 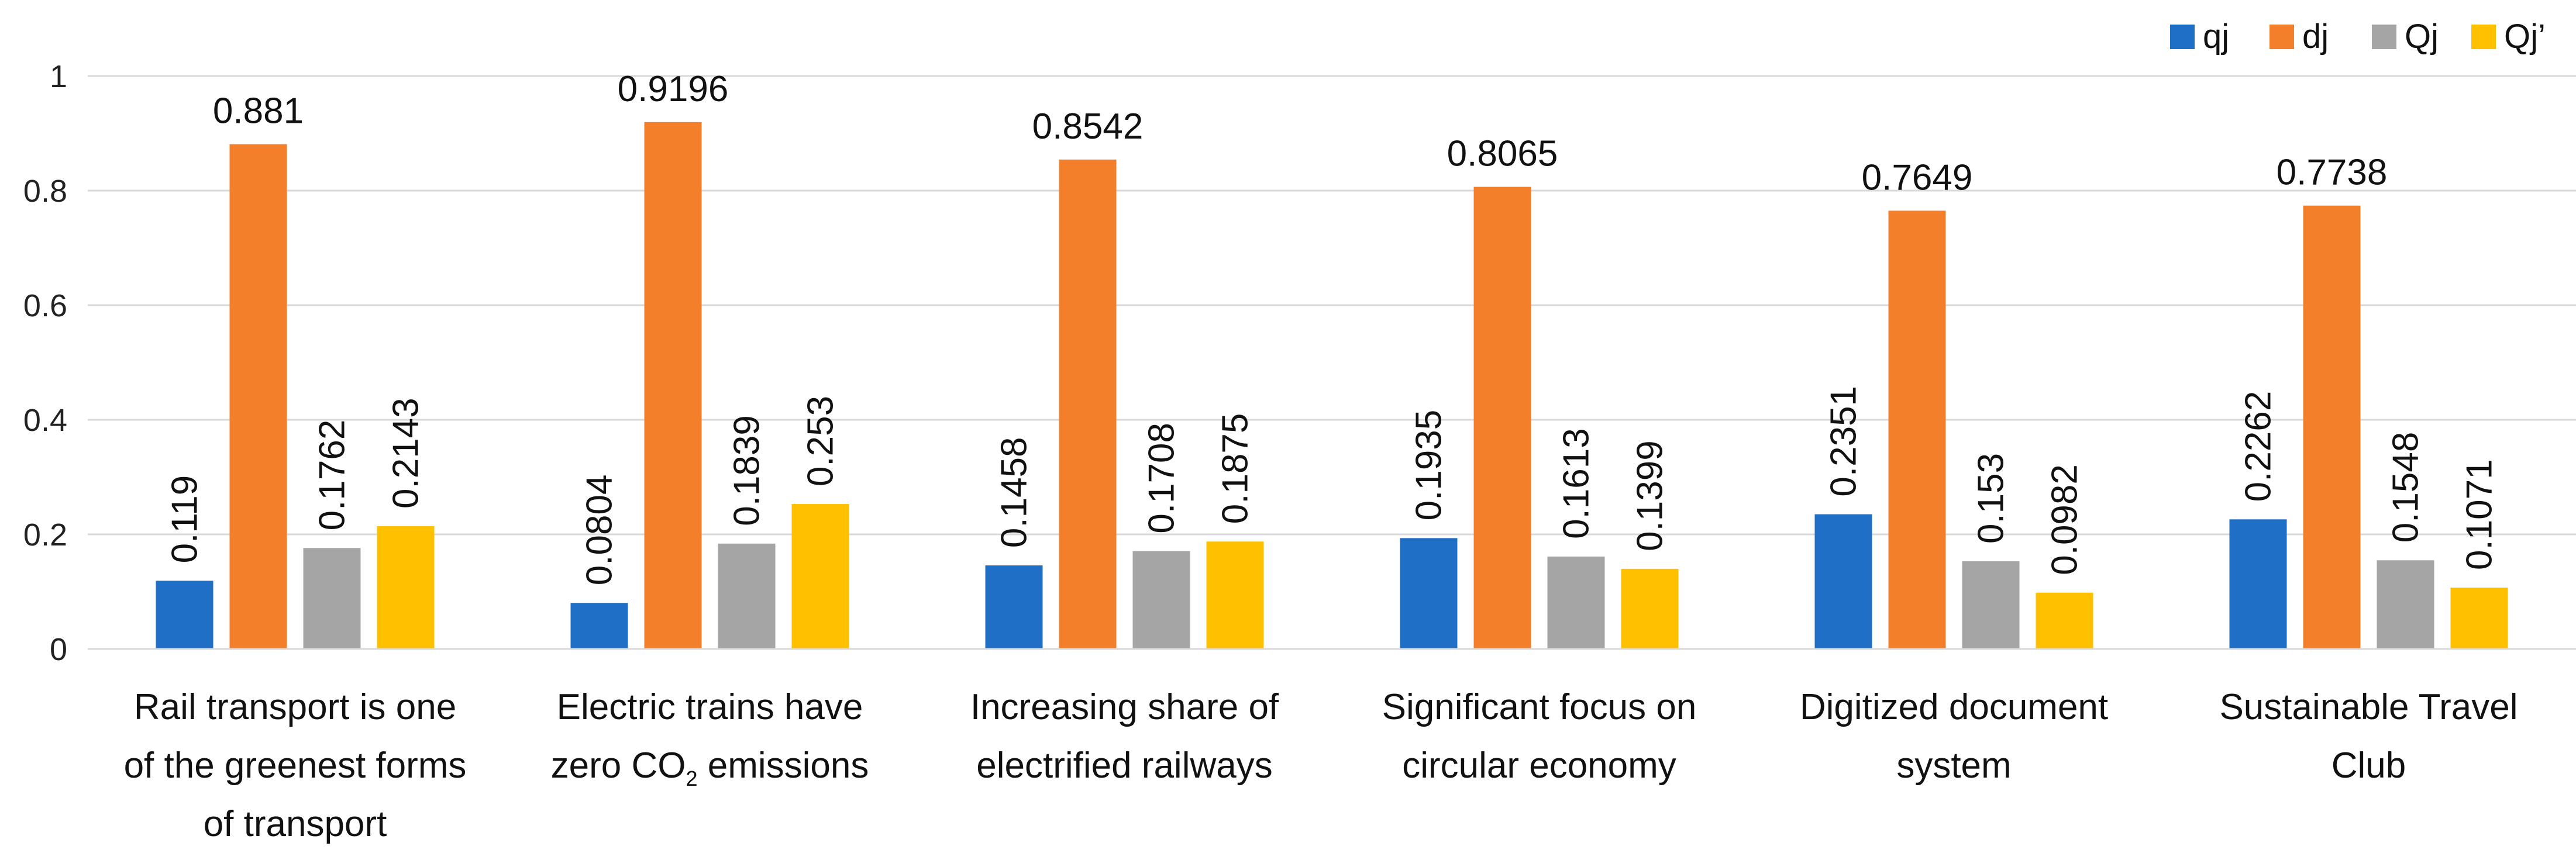 I want to click on legend-label: qj, so click(x=2216, y=37).